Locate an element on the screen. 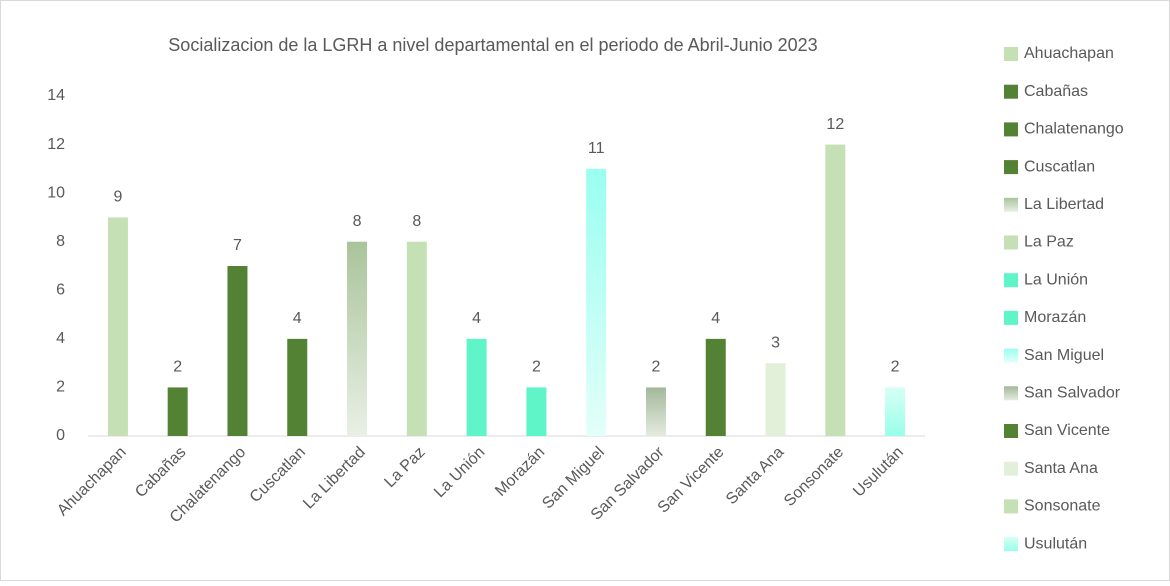 This screenshot has width=1170, height=586. legend-label: Sonsonate is located at coordinates (1062, 506).